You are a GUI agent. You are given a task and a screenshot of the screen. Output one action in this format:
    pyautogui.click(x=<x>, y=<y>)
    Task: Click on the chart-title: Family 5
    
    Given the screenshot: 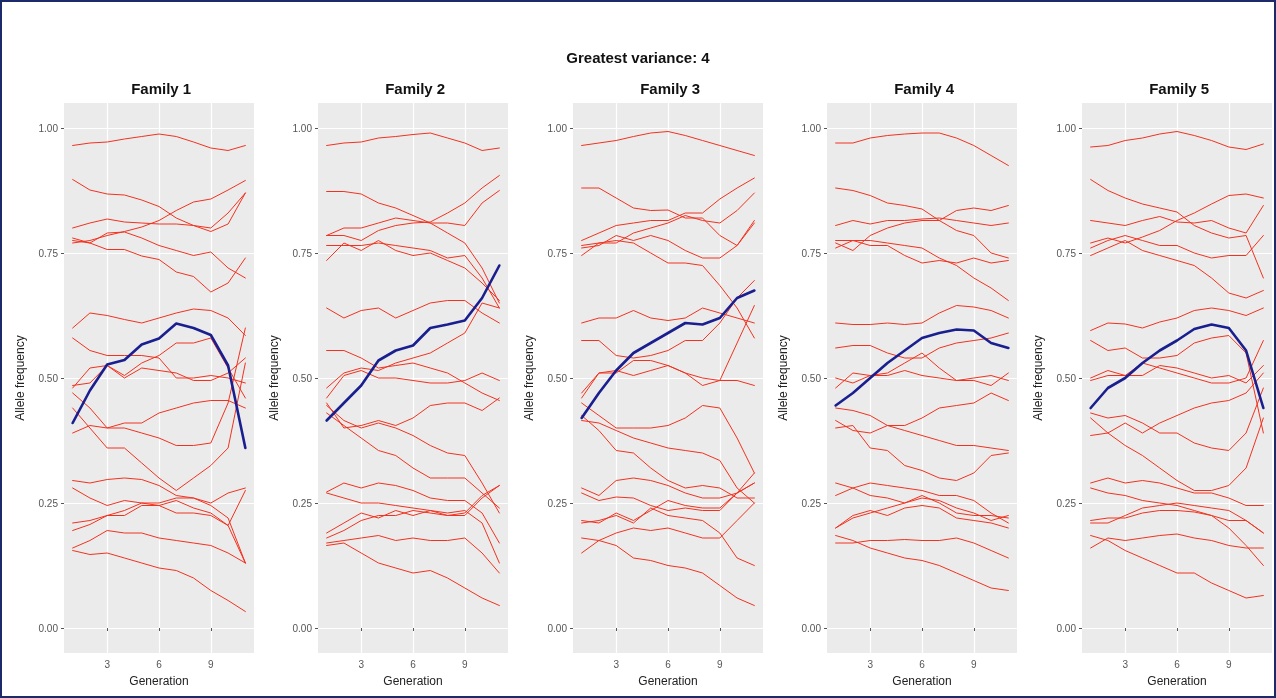 What is the action you would take?
    pyautogui.click(x=1178, y=88)
    